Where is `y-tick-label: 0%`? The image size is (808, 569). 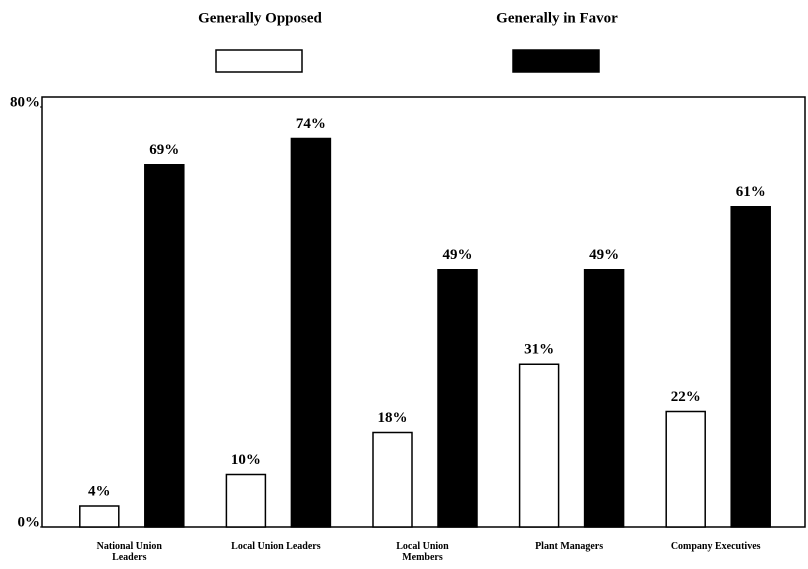 y-tick-label: 0% is located at coordinates (29, 522).